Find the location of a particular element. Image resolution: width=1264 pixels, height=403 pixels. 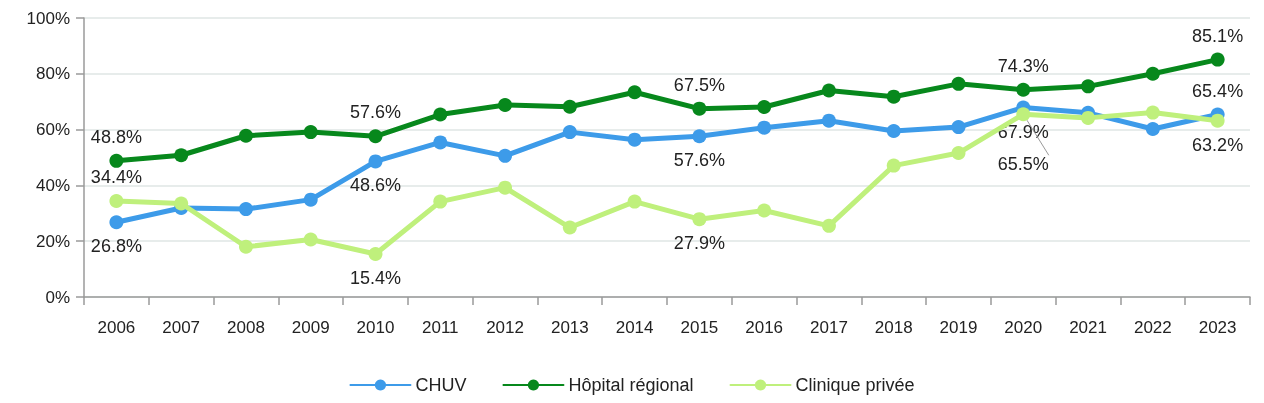

x-tick-label: 2013 is located at coordinates (569, 327).